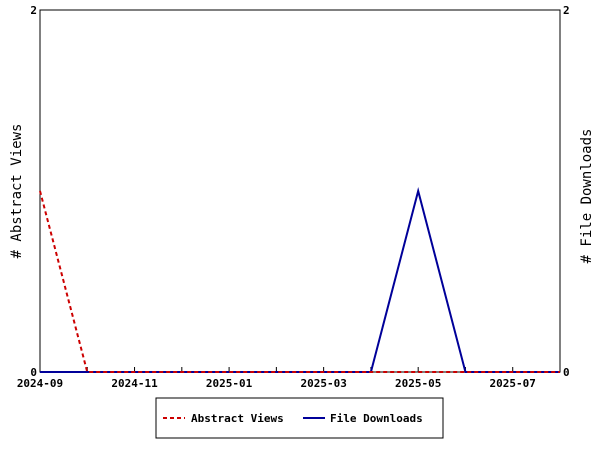 The image size is (600, 450). I want to click on x-tick-label: 2025-01, so click(229, 383).